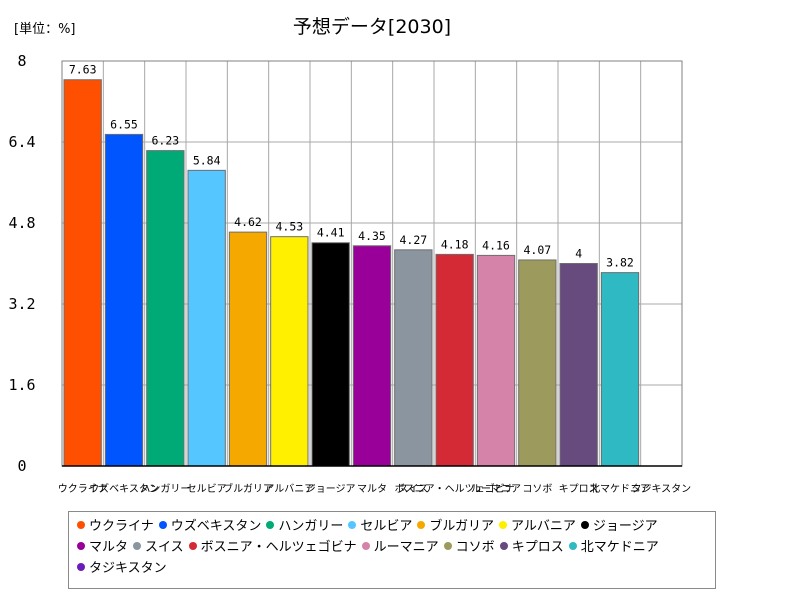 Image resolution: width=800 pixels, height=604 pixels. Describe the element at coordinates (248, 222) in the screenshot. I see `data-label: 4.62` at that location.